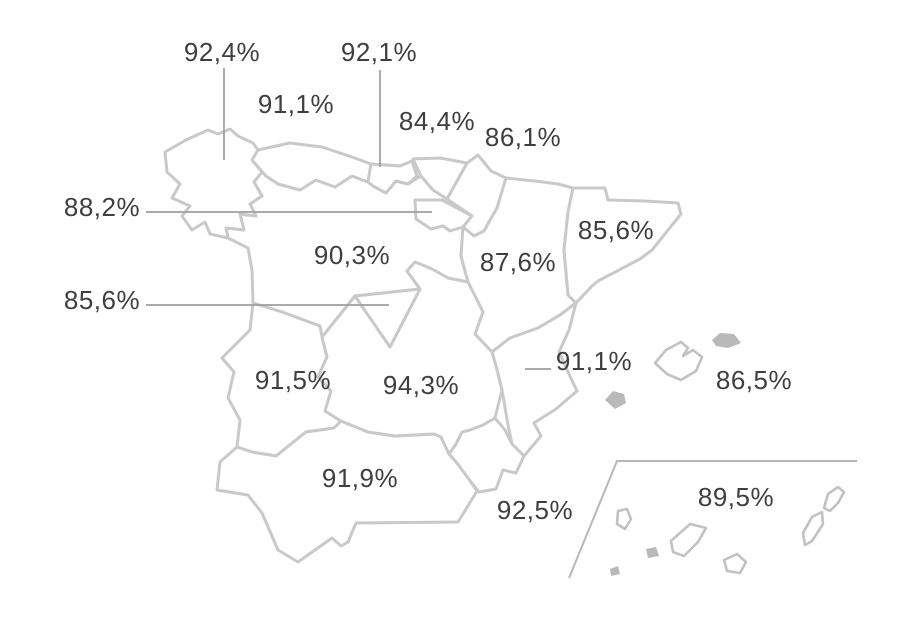 This screenshot has height=617, width=900. I want to click on region-madrid, so click(387, 318).